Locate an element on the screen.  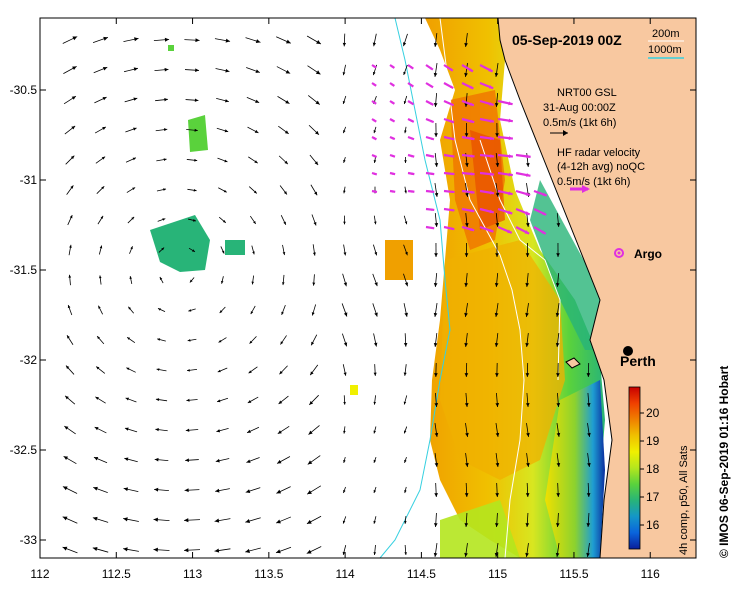
map-title: 05-Sep-2019 00Z is located at coordinates (567, 40).